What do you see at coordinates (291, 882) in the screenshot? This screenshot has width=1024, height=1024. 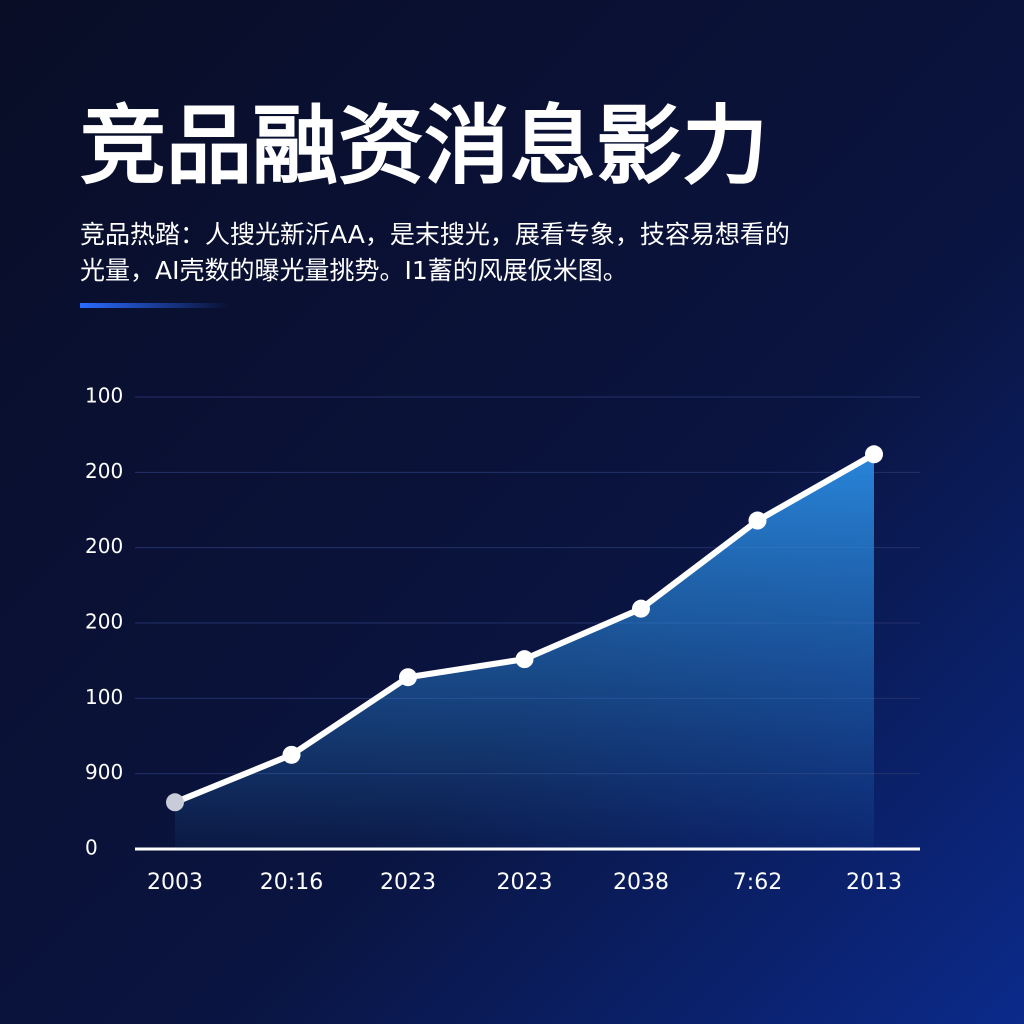 I see `x-tick-label: 20:16` at bounding box center [291, 882].